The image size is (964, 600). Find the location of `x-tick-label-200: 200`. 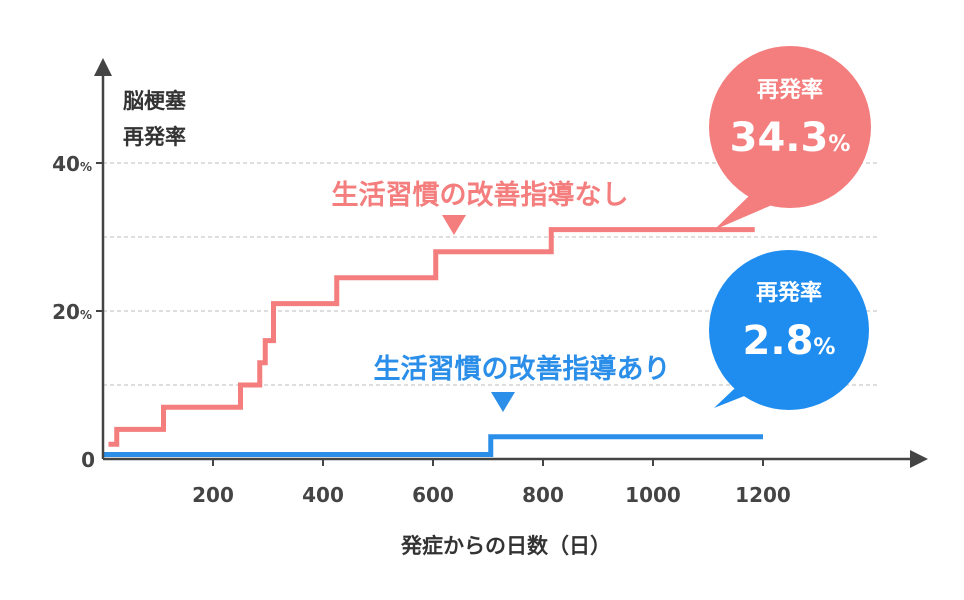

x-tick-label-200: 200 is located at coordinates (213, 495).